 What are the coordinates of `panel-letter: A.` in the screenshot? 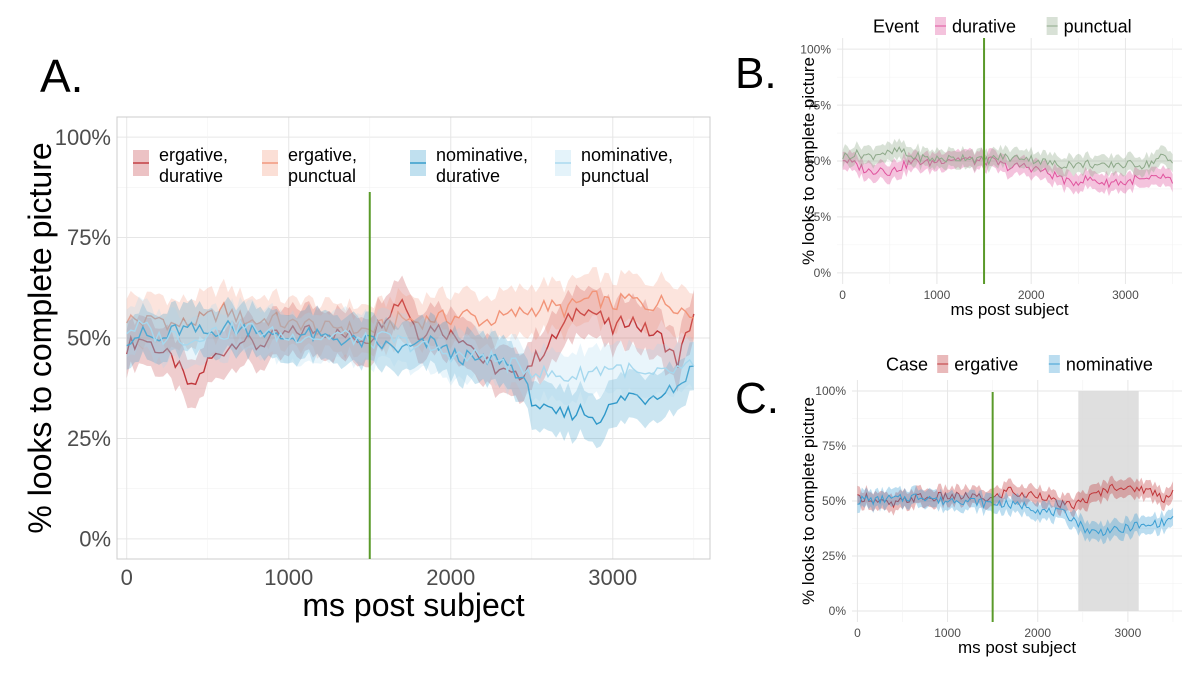 It's located at (61, 76).